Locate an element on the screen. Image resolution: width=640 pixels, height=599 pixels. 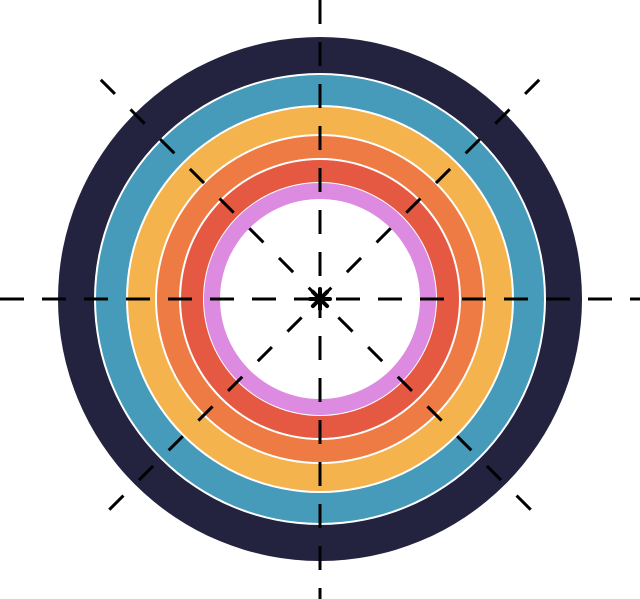
center-star-icon is located at coordinates (320, 299).